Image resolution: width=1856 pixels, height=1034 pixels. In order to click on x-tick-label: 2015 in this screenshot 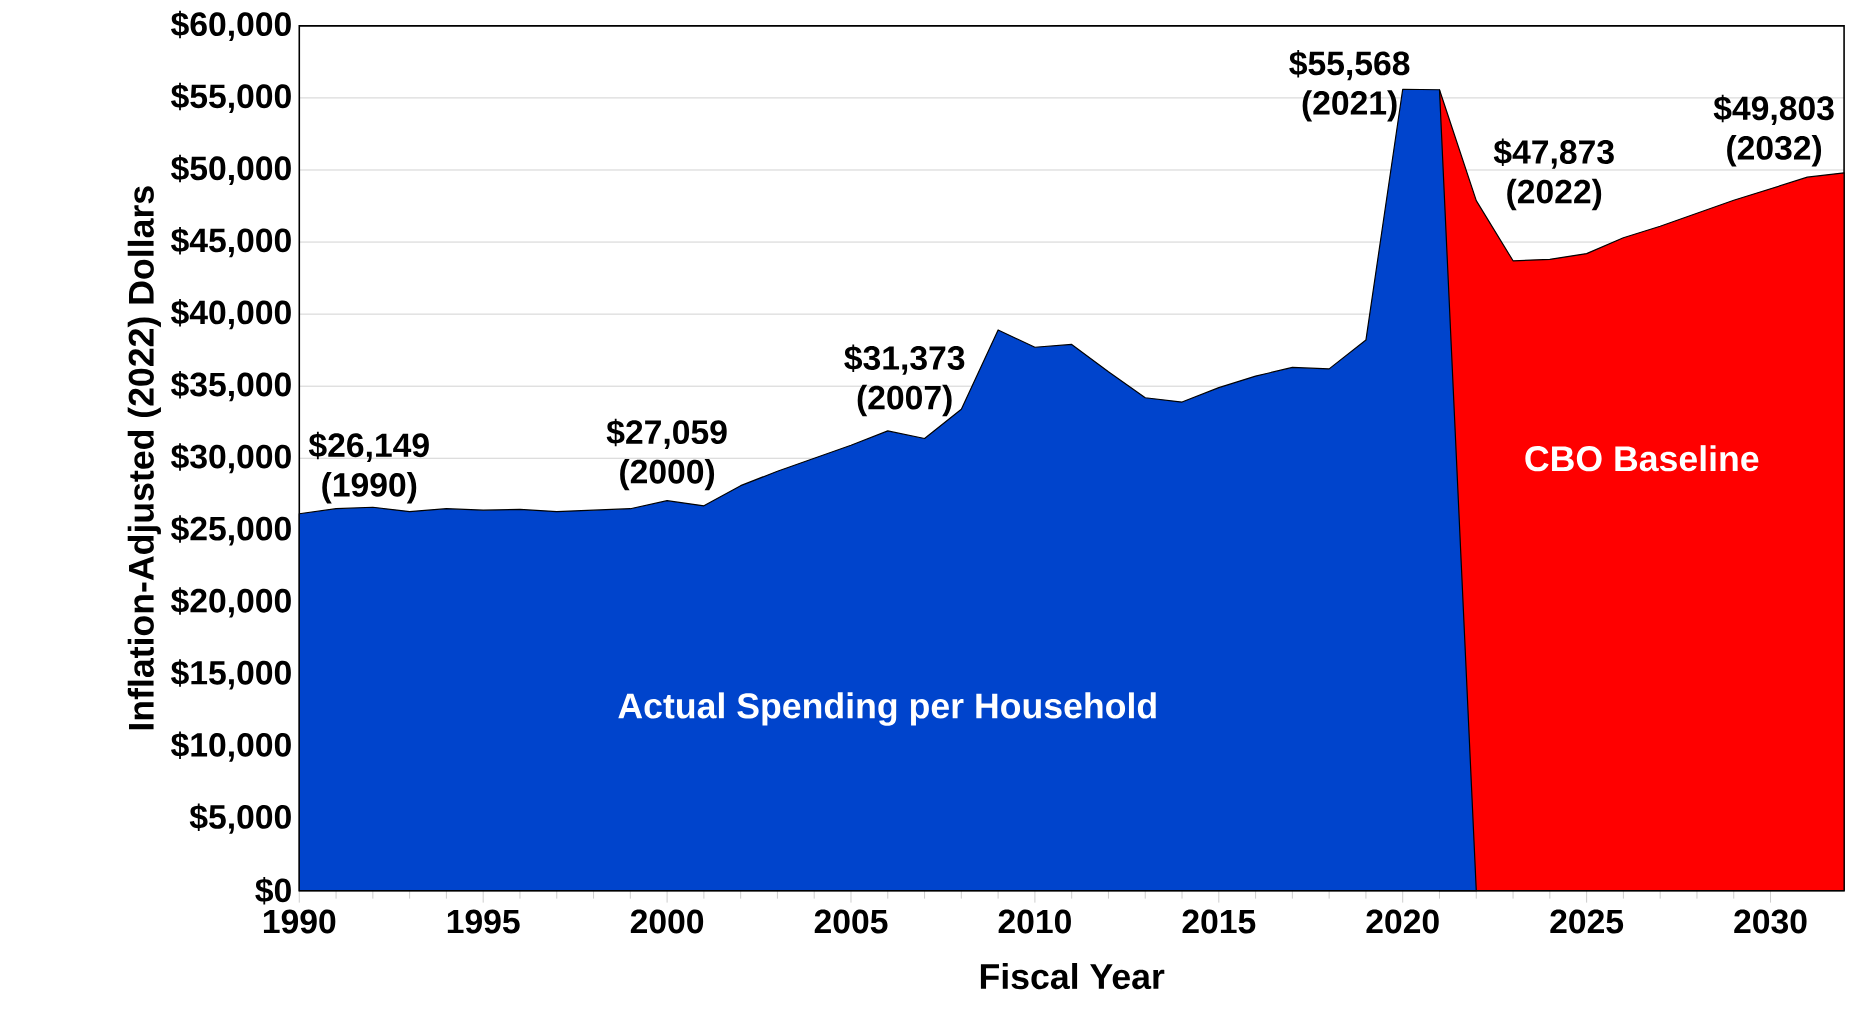, I will do `click(1219, 921)`.